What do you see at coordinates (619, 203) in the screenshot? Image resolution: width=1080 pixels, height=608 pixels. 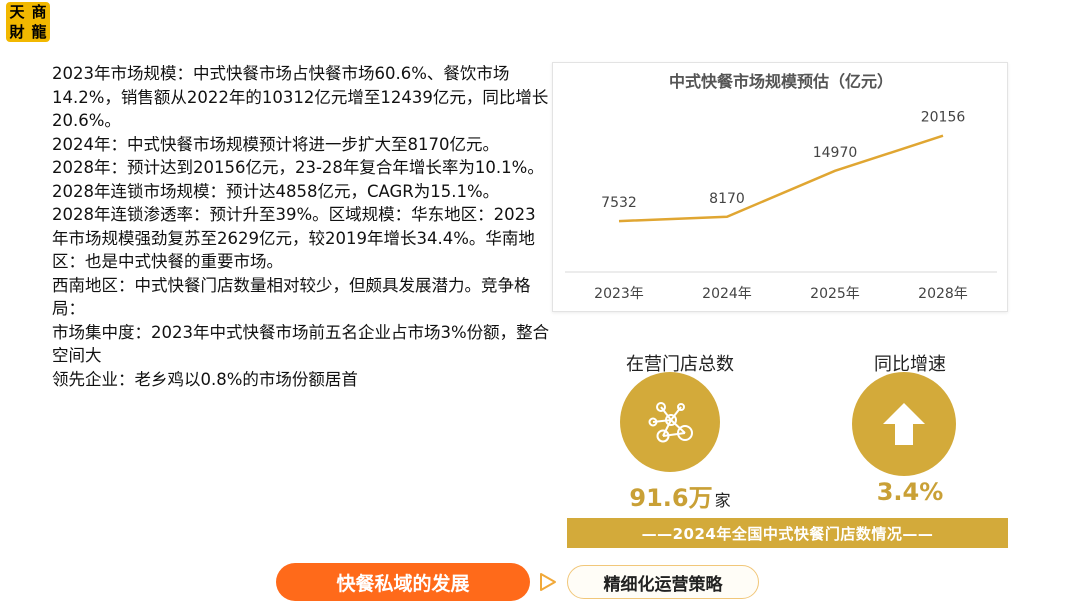 I see `data-label: 7532` at bounding box center [619, 203].